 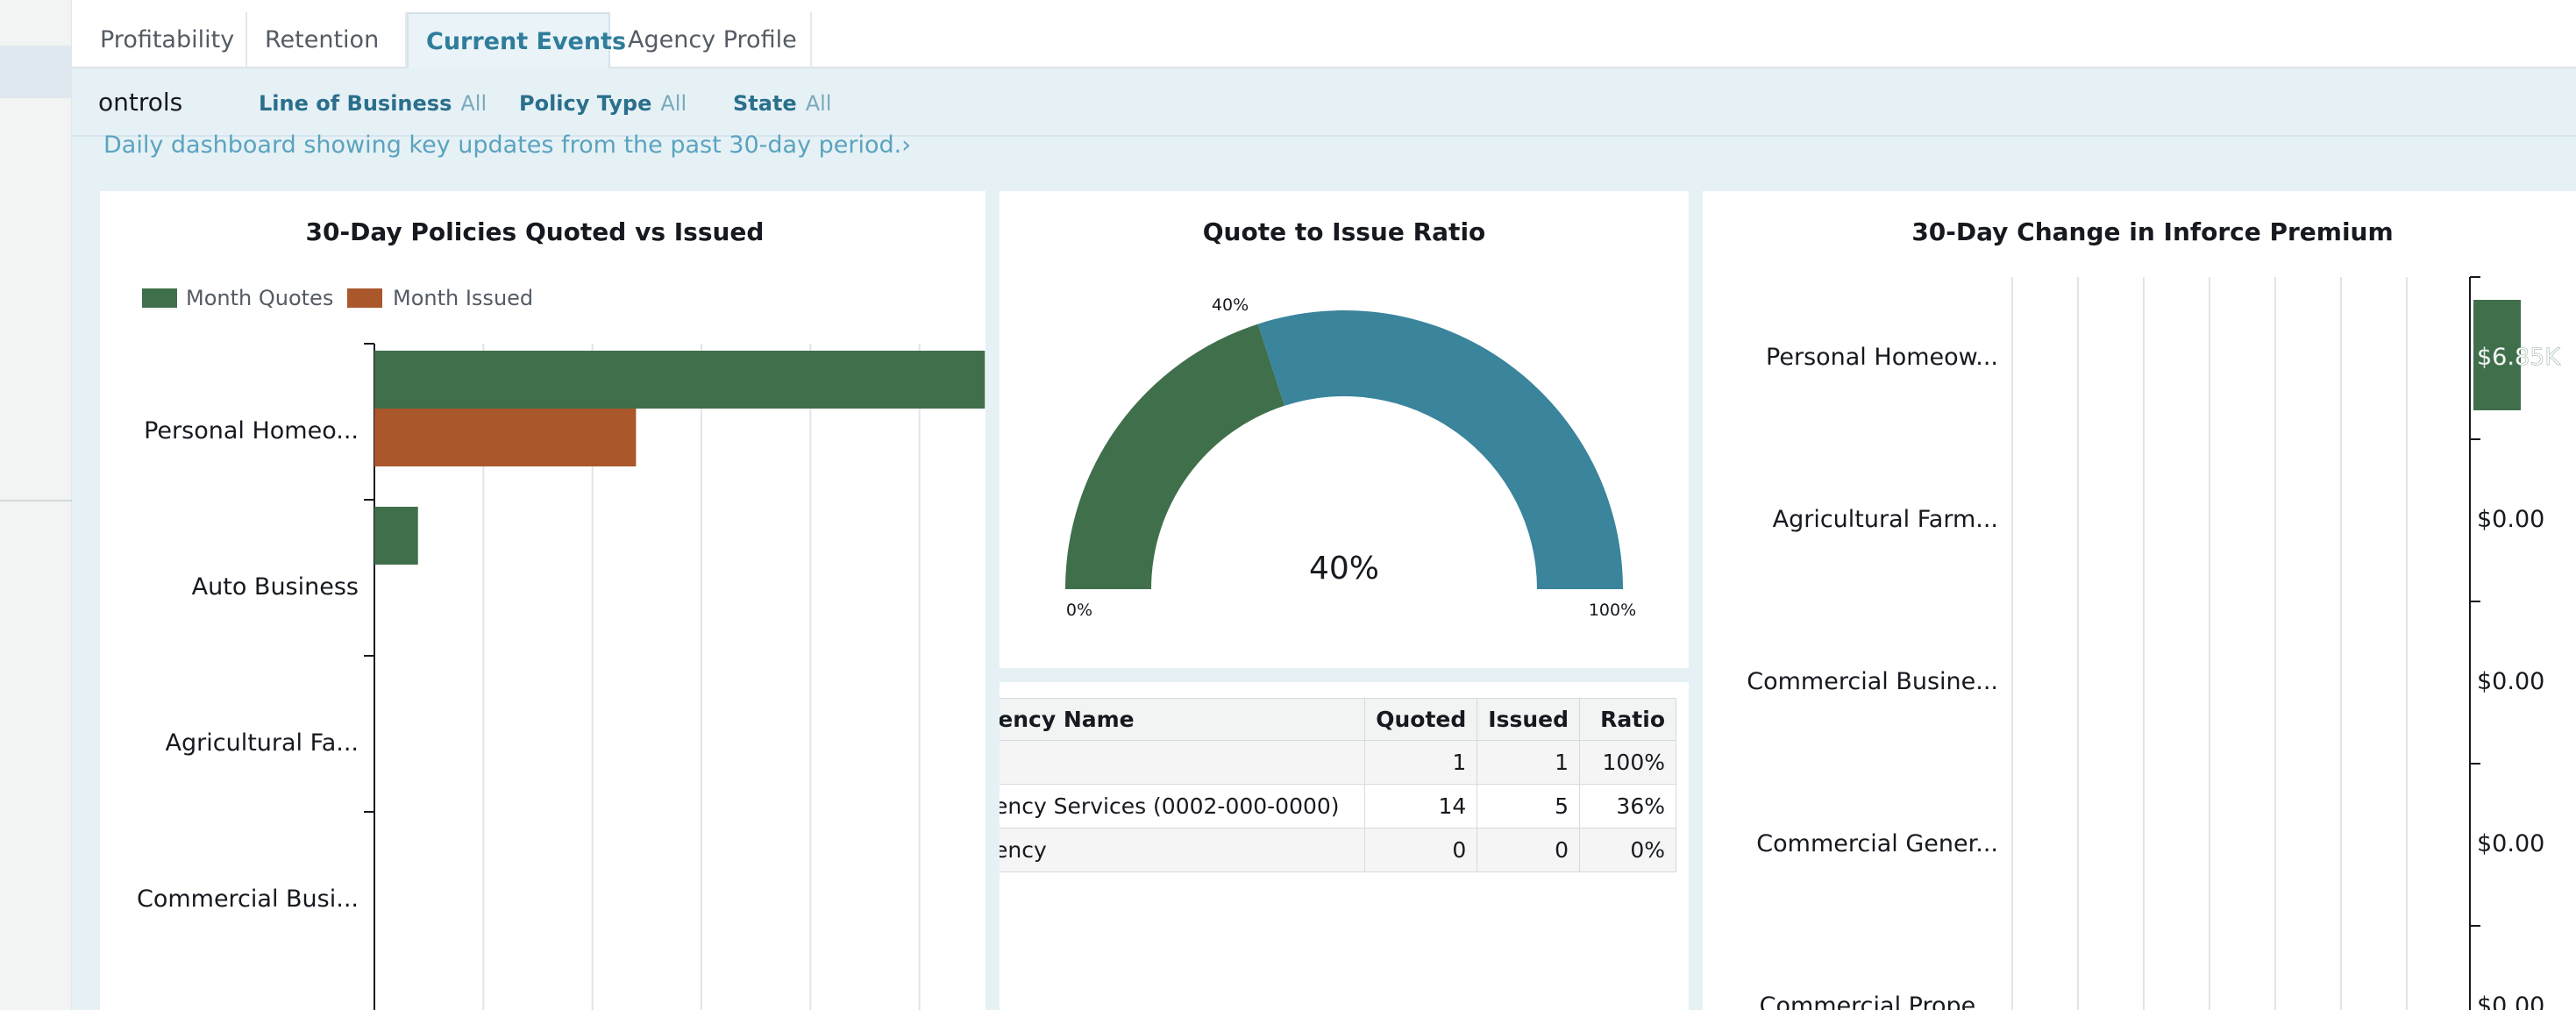 What do you see at coordinates (463, 298) in the screenshot?
I see `legend-month-issued: Month Issued` at bounding box center [463, 298].